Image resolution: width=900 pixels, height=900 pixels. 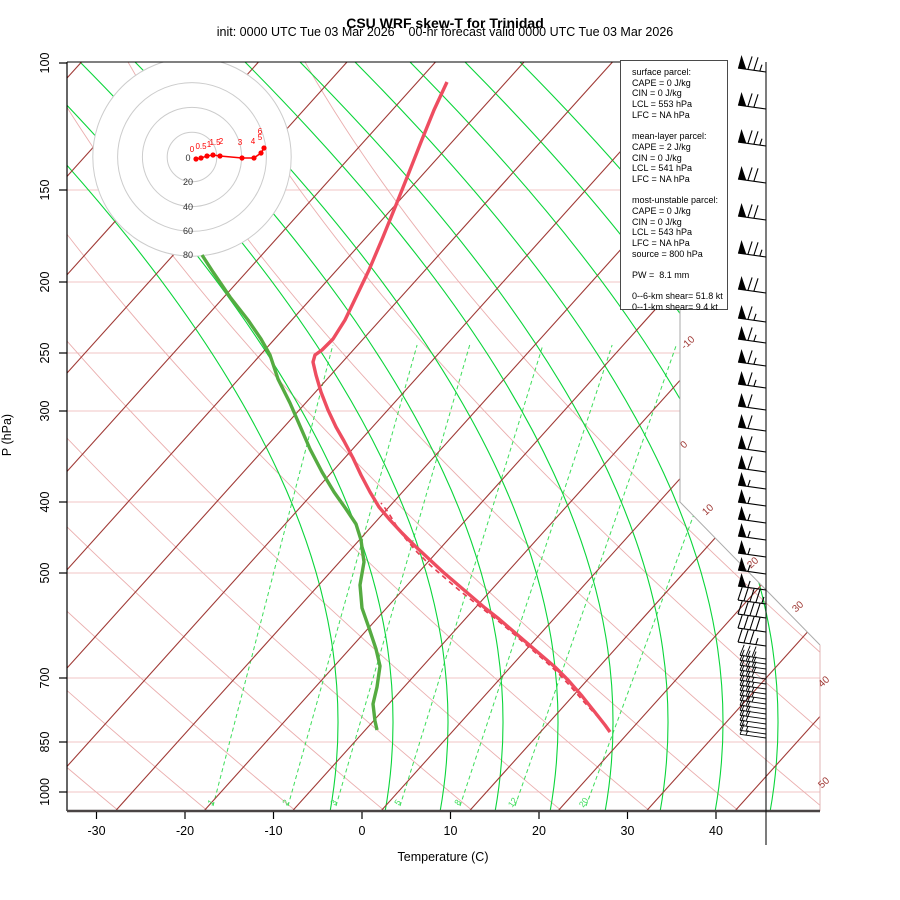 I want to click on mixing-ratio-label: 20, so click(x=584, y=802).